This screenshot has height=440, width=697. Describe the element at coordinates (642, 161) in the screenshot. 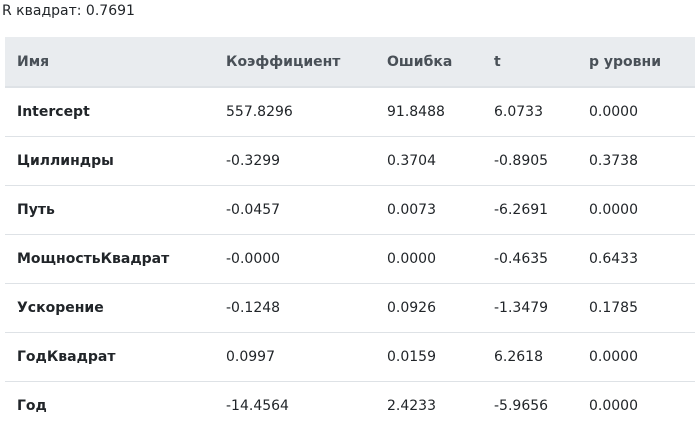

I see `cell-p-value: 0.3738` at that location.